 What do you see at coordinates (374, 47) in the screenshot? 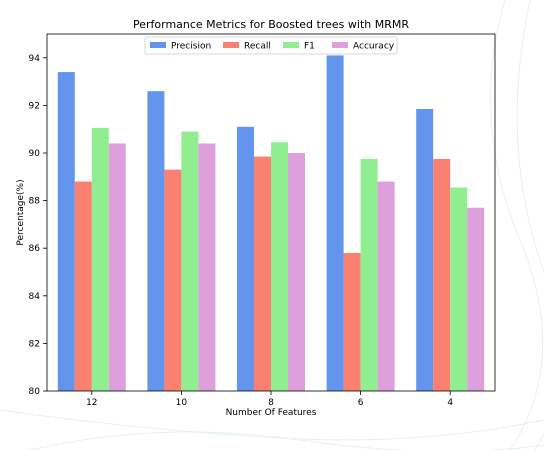
I see `legend-label-accuracy: Accuracy` at bounding box center [374, 47].